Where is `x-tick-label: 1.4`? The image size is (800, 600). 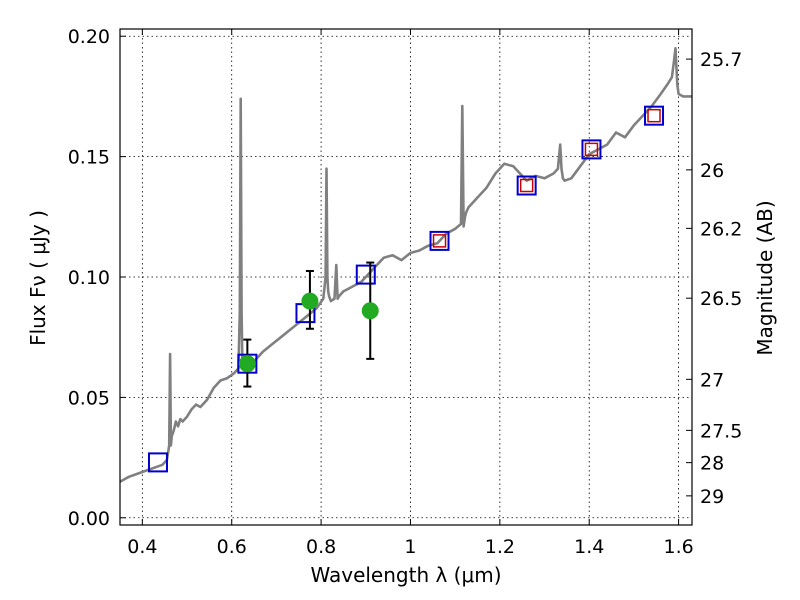
x-tick-label: 1.4 is located at coordinates (589, 547).